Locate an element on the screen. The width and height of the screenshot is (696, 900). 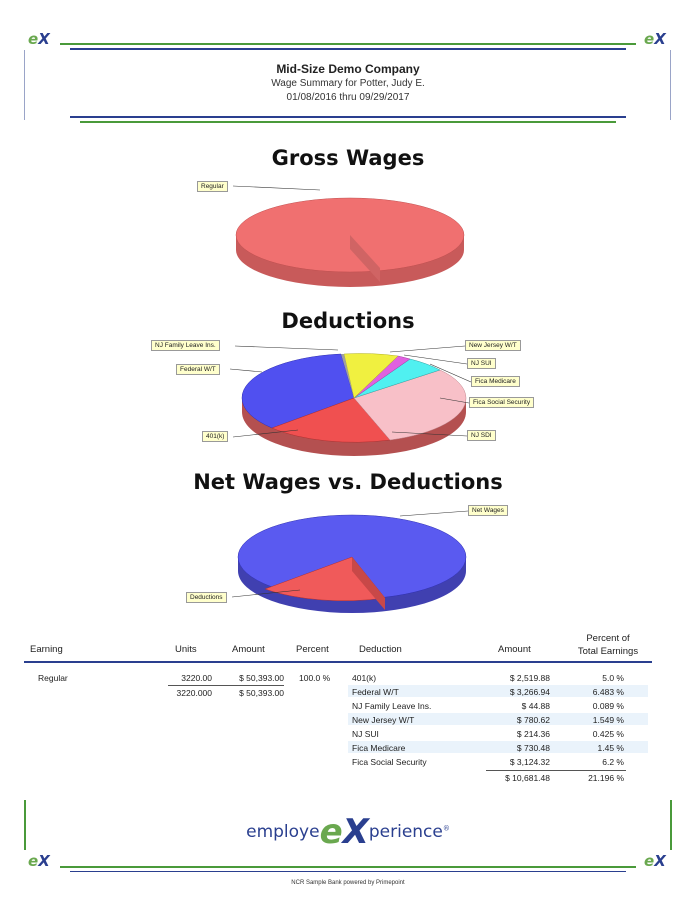
frame-left-top is located at coordinates (24, 85).